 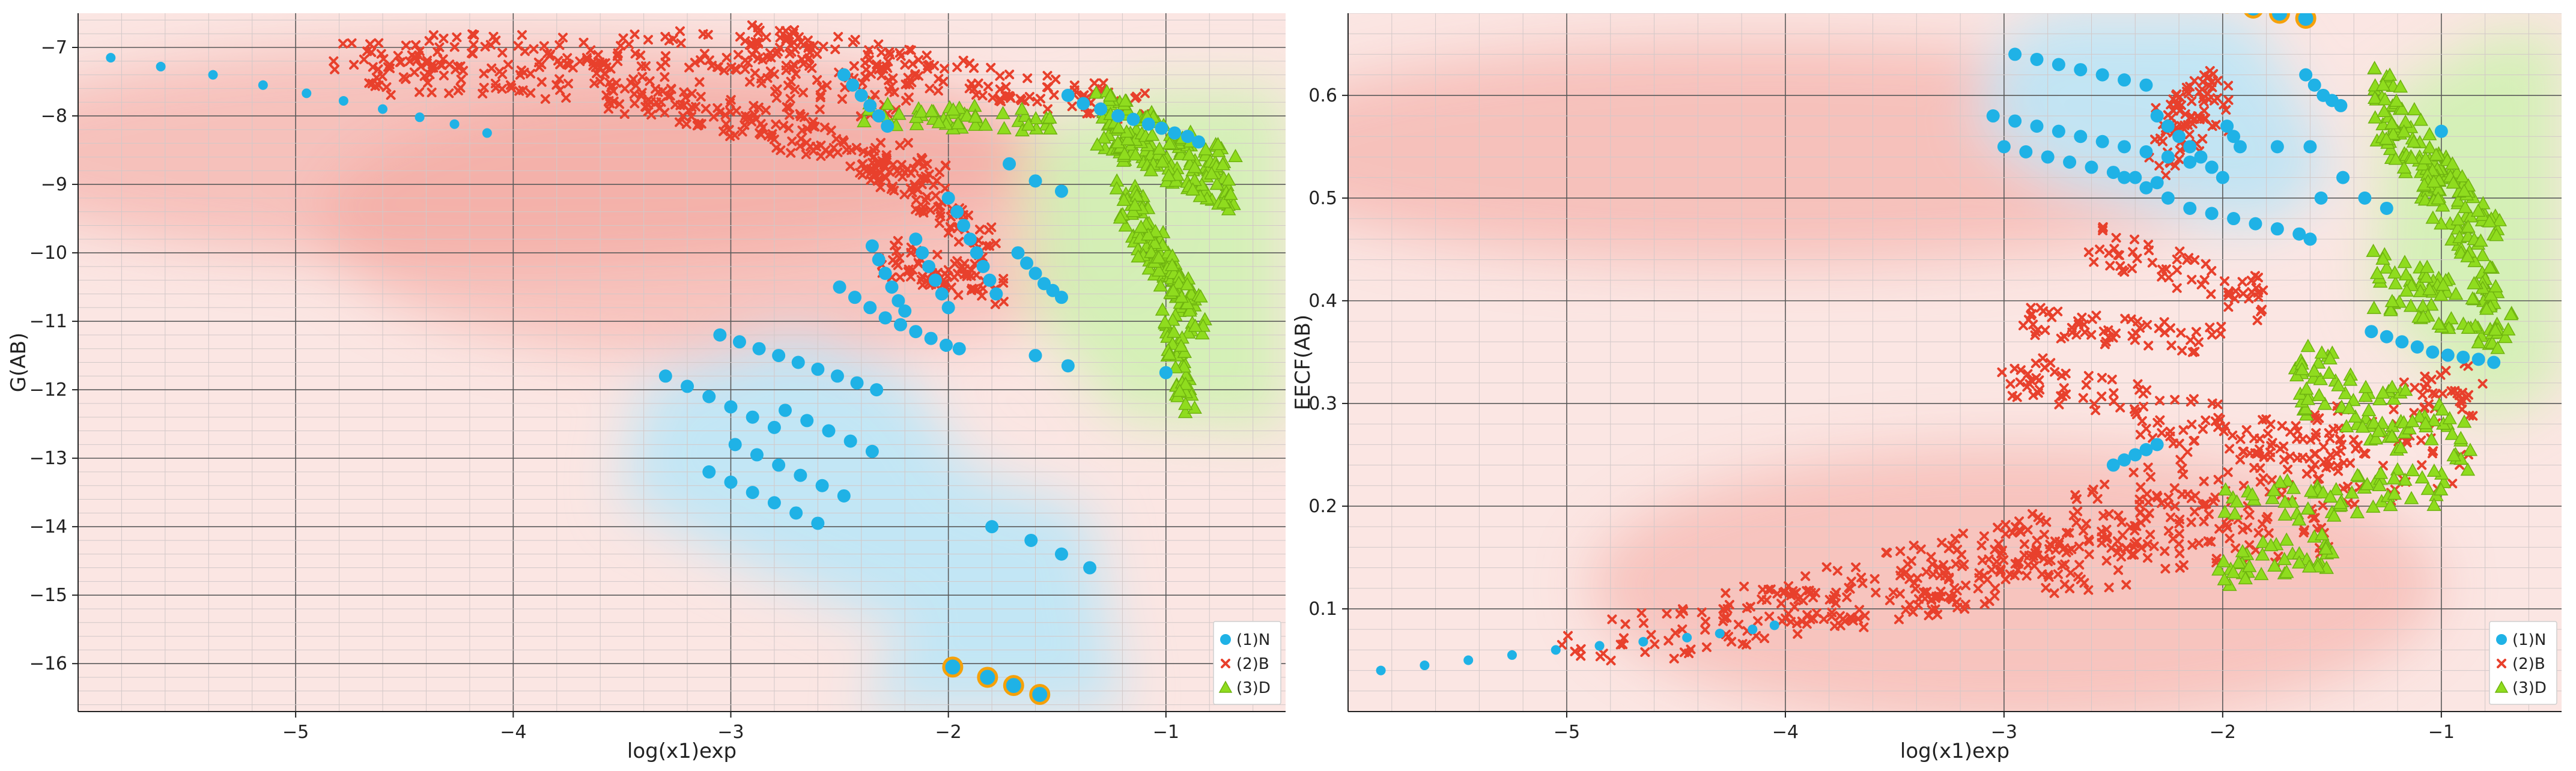 I want to click on legend-label: (2)B, so click(x=1252, y=664).